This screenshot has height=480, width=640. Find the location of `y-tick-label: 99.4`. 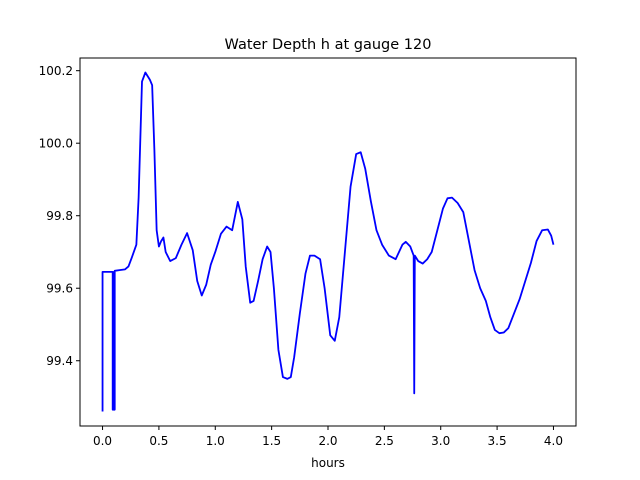

y-tick-label: 99.4 is located at coordinates (59, 361).